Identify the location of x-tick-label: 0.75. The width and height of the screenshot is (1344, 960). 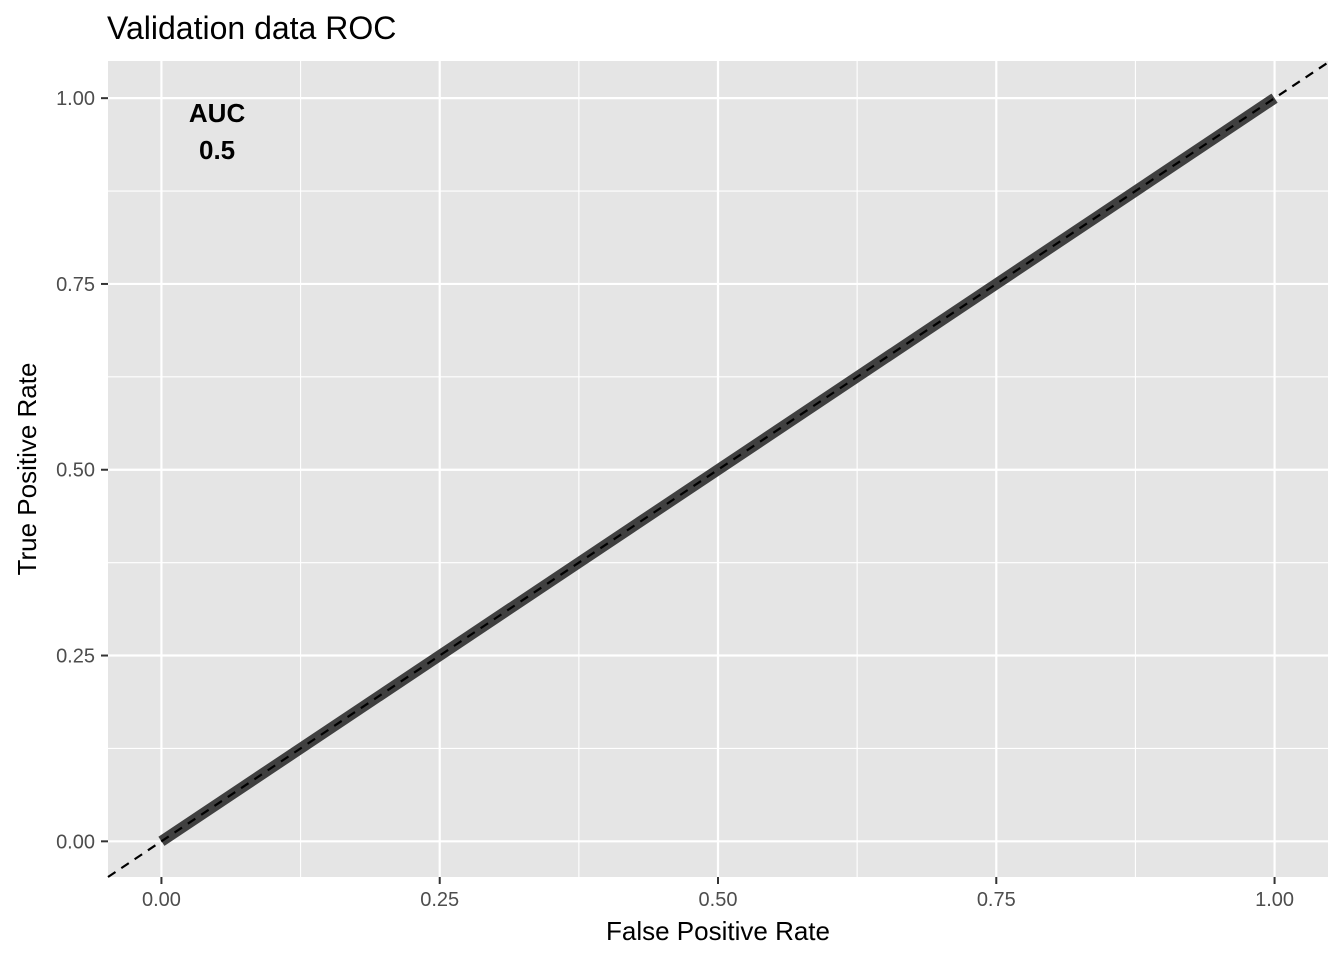
(996, 900).